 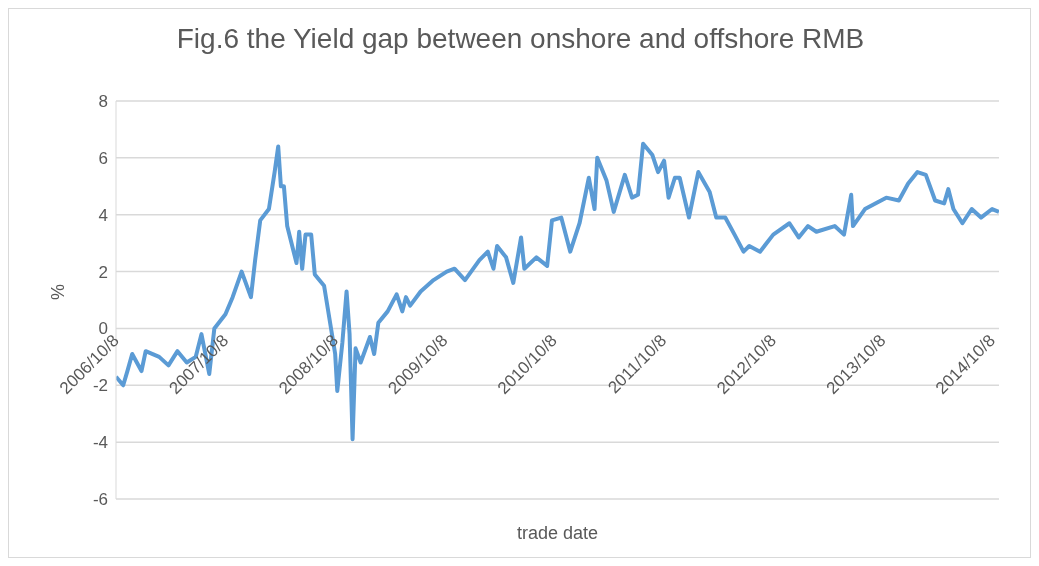 What do you see at coordinates (103, 272) in the screenshot?
I see `y-tick-label: 2` at bounding box center [103, 272].